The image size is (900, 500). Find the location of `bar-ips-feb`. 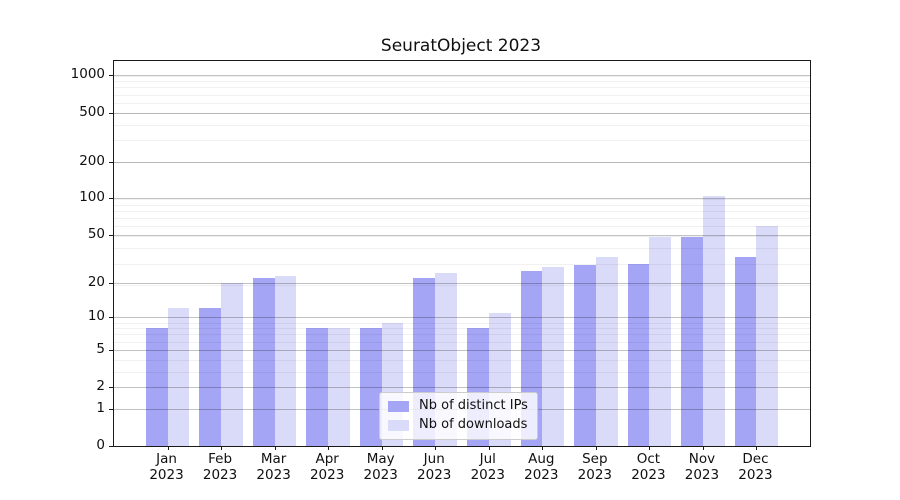

bar-ips-feb is located at coordinates (210, 377).